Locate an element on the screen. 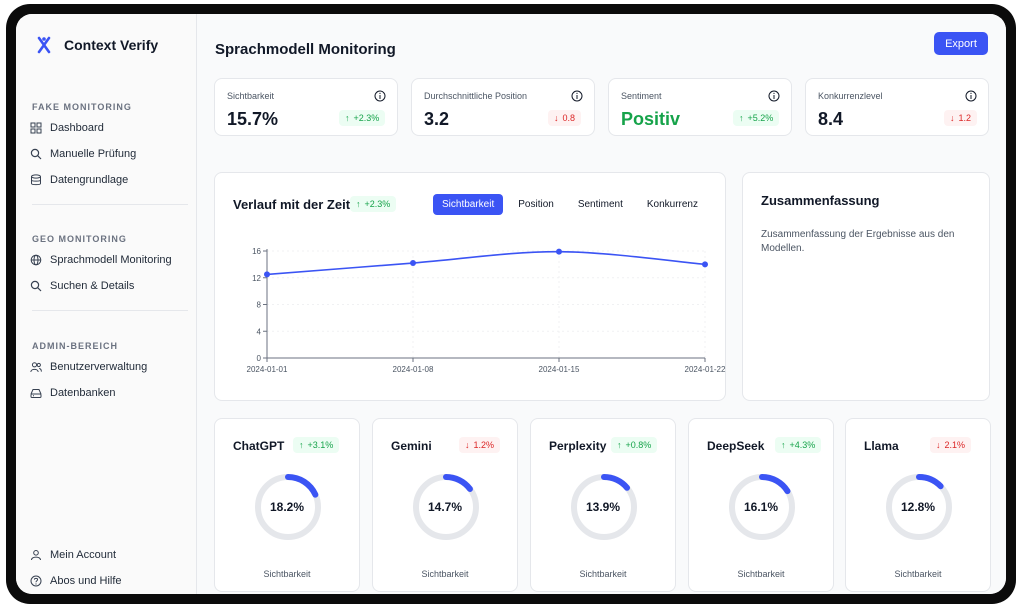 This screenshot has width=1024, height=609. sidebar-item-manuelle-pruefung: Manuelle Prüfung is located at coordinates (83, 154).